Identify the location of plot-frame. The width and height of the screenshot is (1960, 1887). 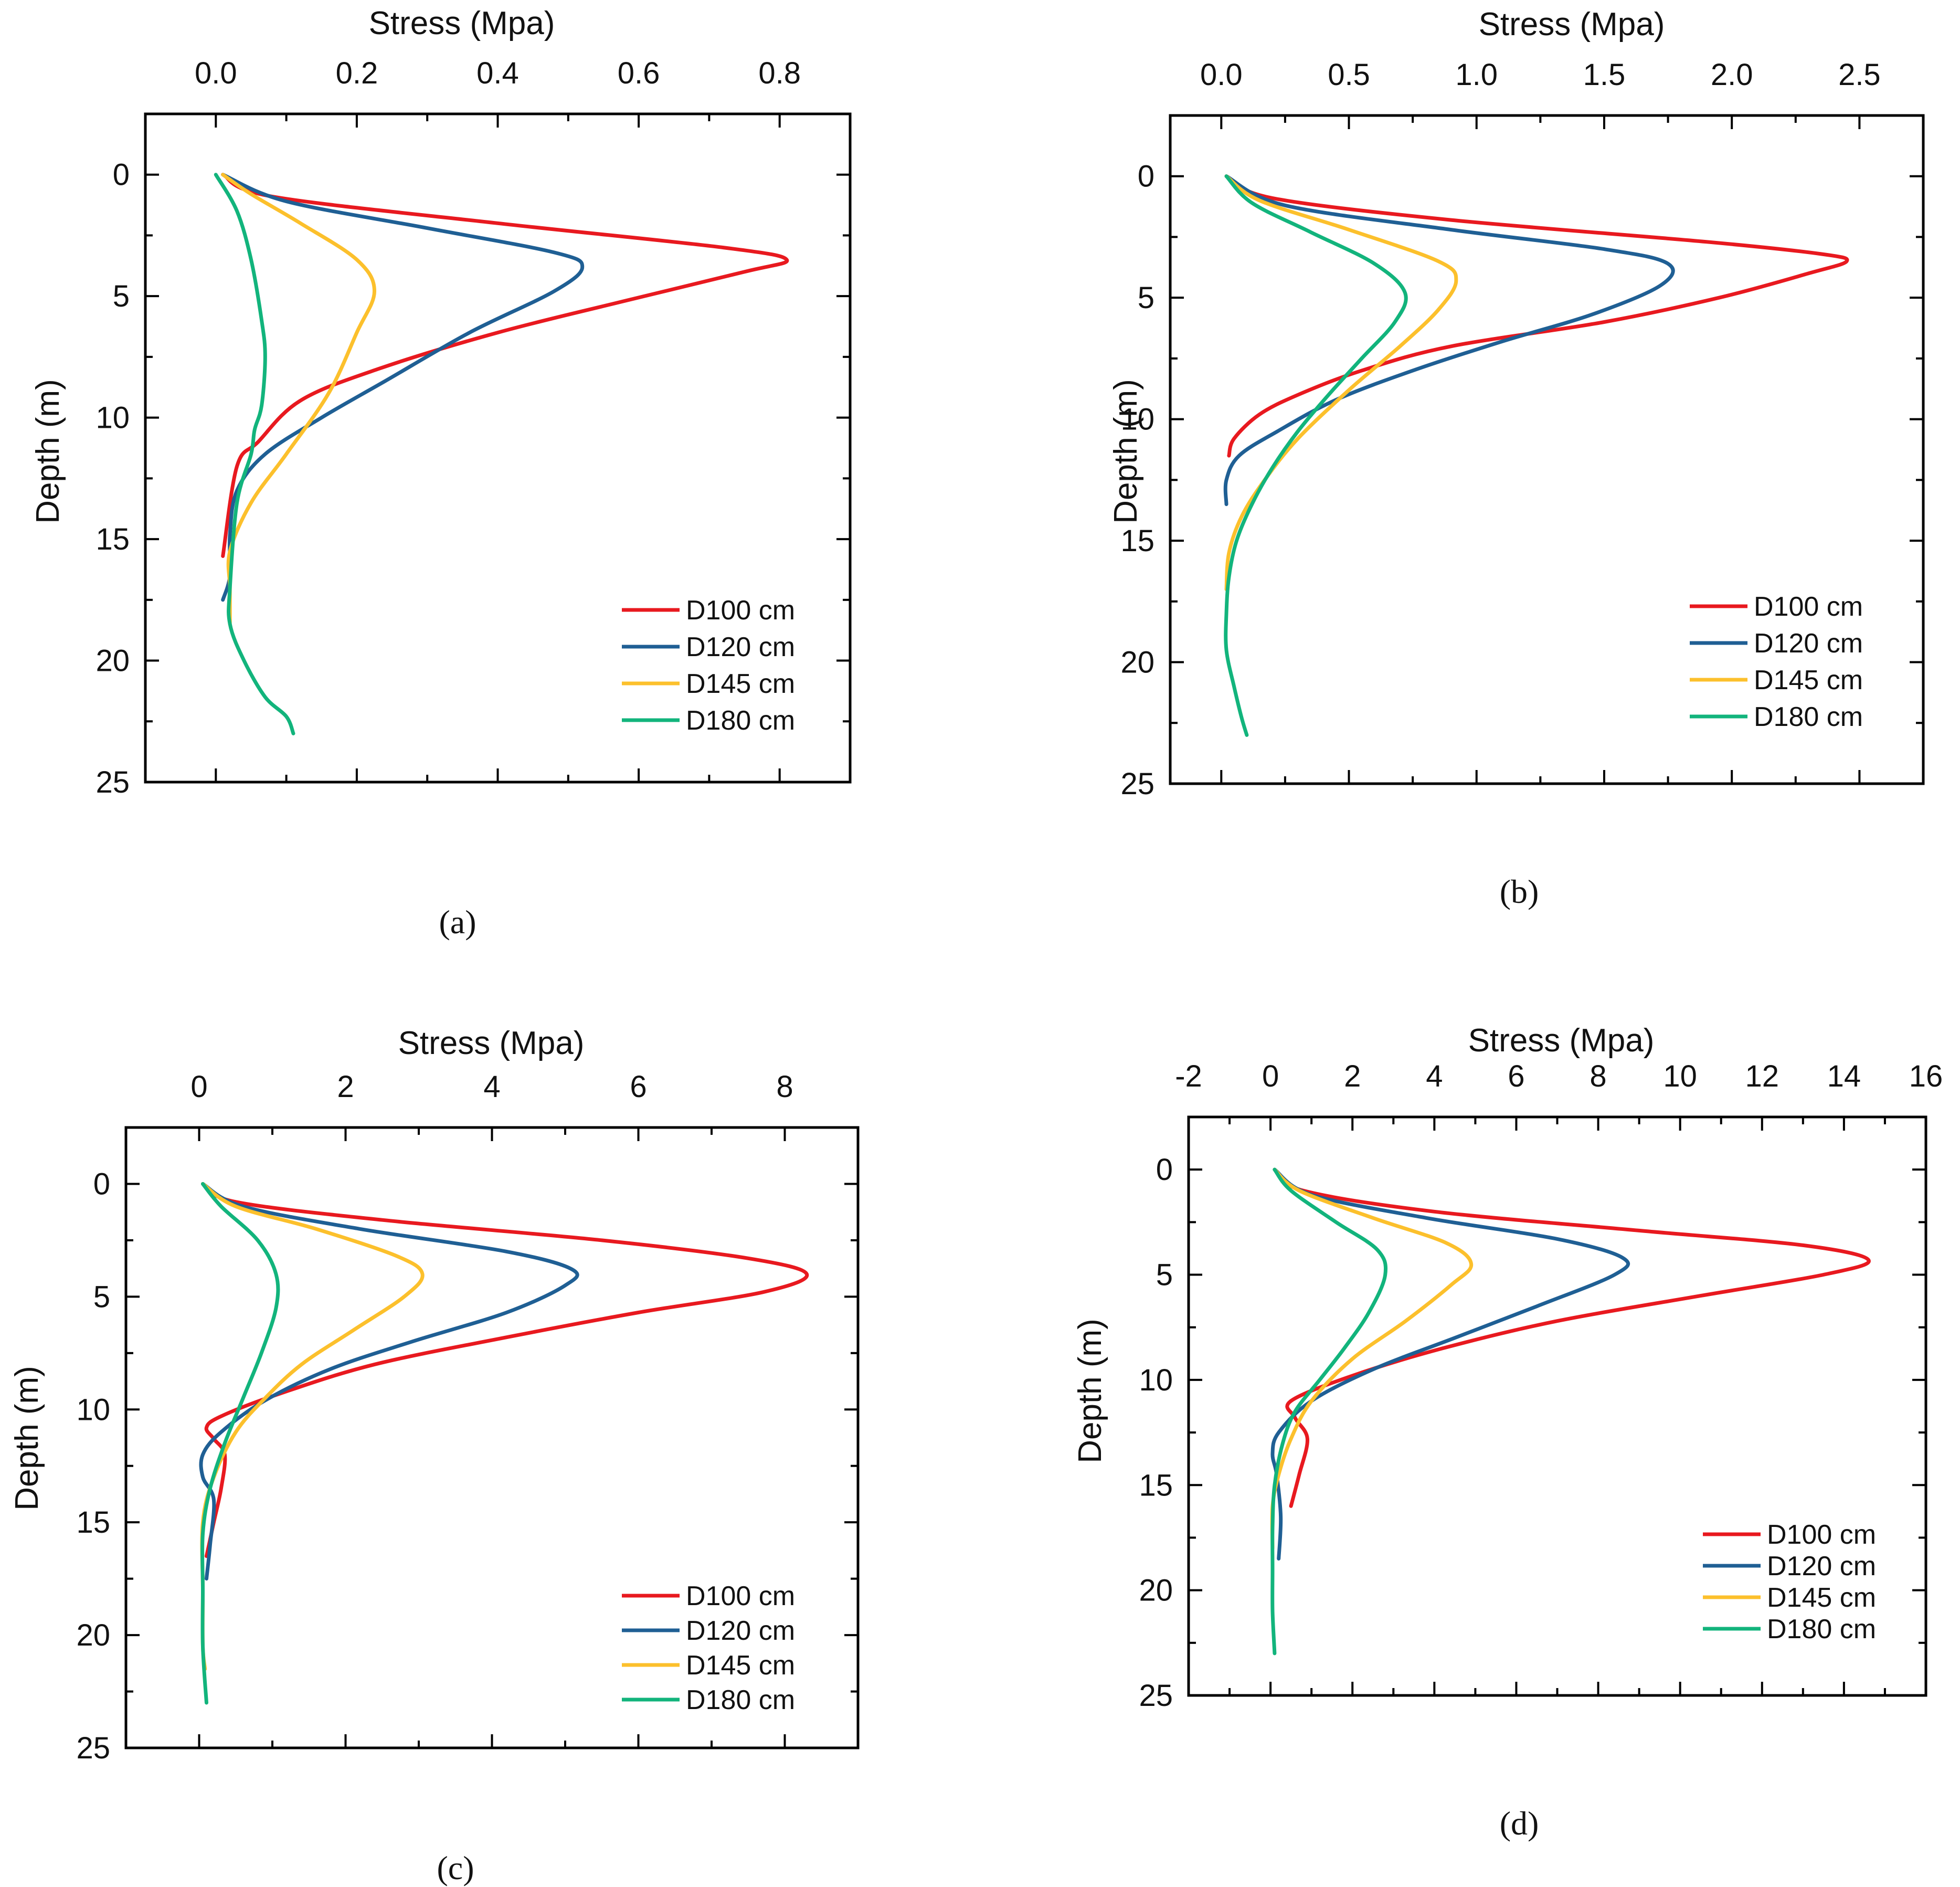
(1547, 449).